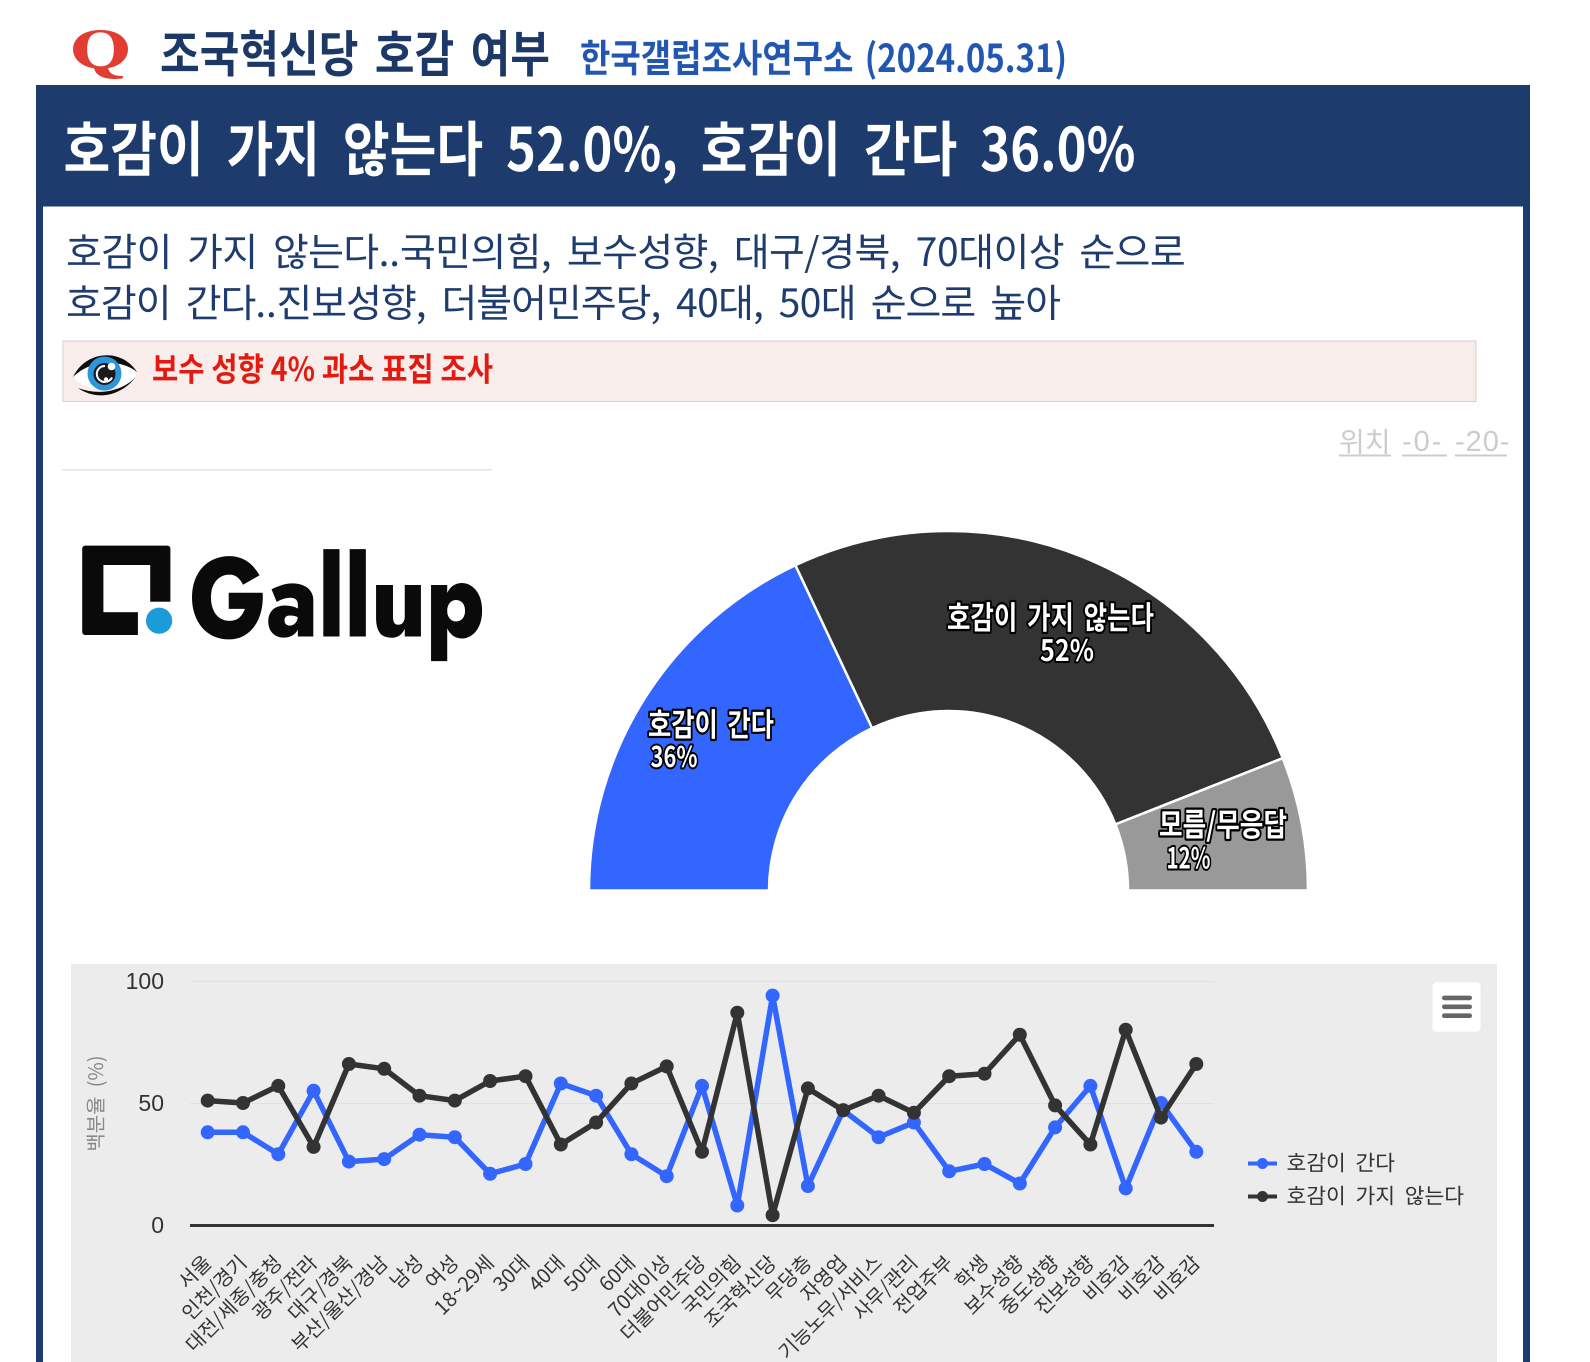 This screenshot has height=1362, width=1590. What do you see at coordinates (157, 1225) in the screenshot?
I see `svg-text: 0` at bounding box center [157, 1225].